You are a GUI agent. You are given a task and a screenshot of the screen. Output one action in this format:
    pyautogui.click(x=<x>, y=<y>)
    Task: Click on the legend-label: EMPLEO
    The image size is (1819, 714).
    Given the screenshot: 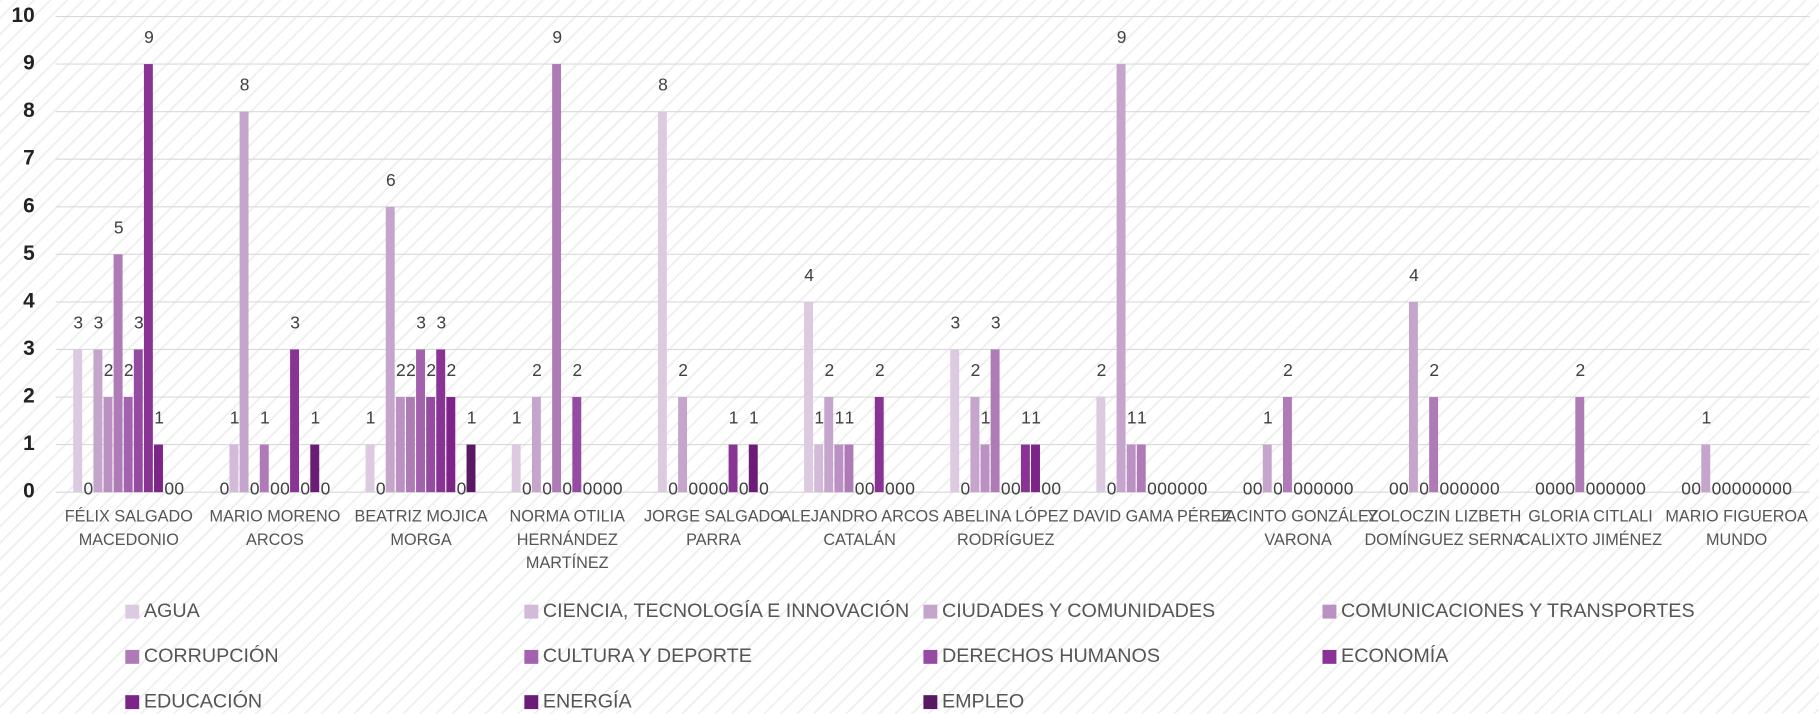 What is the action you would take?
    pyautogui.click(x=983, y=701)
    